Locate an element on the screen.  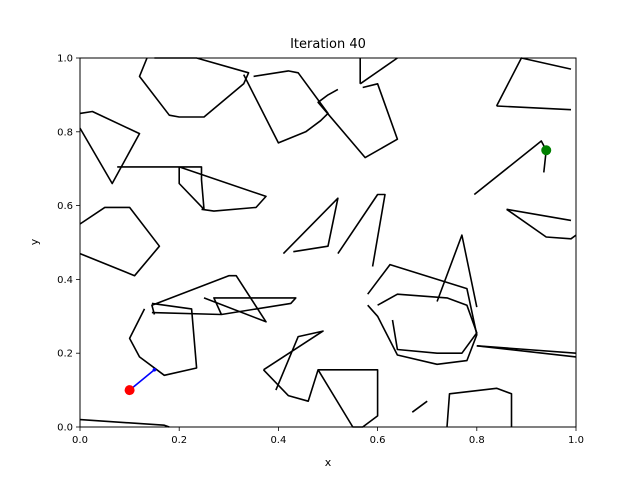
y-tick-label: 1.0 is located at coordinates (65, 59).